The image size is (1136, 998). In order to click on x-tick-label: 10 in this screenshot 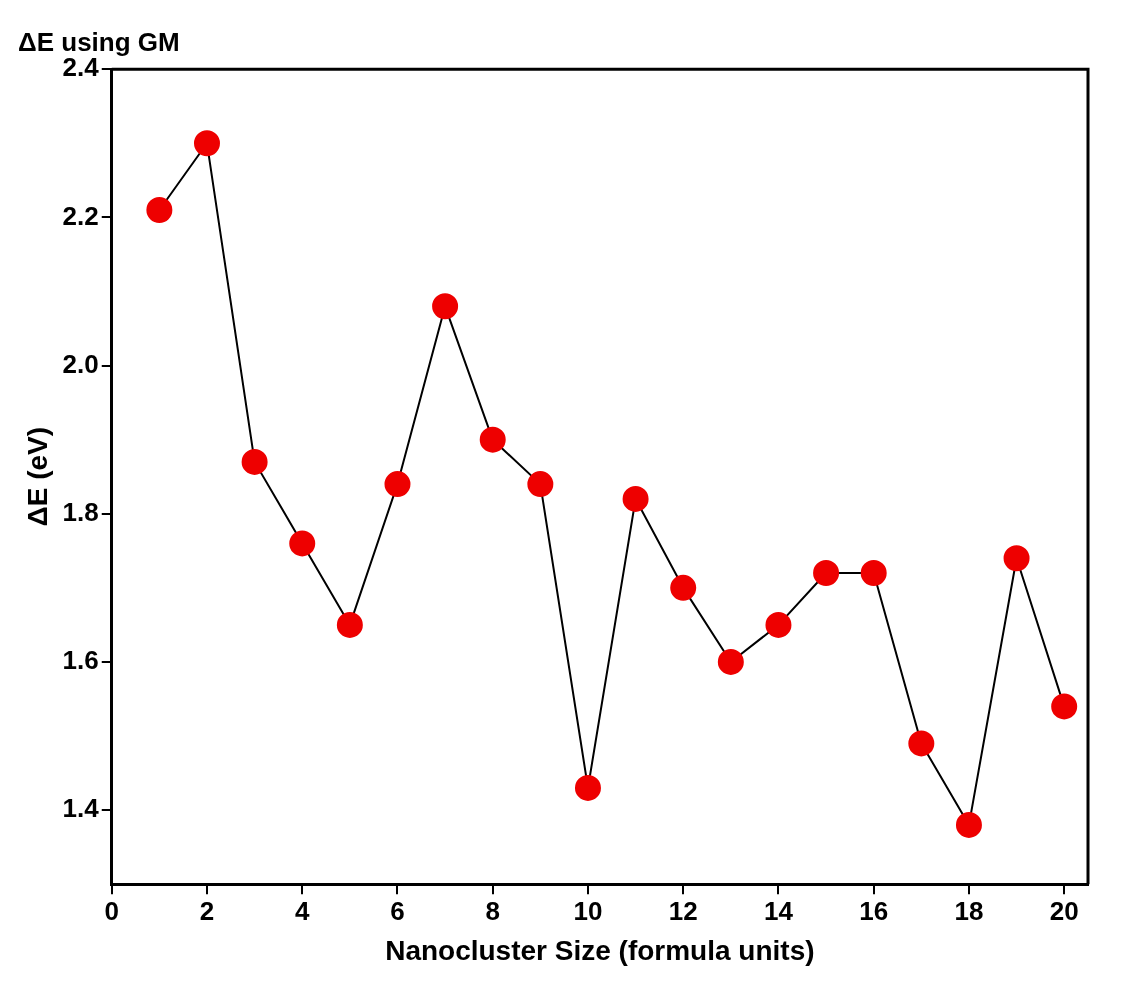, I will do `click(588, 910)`.